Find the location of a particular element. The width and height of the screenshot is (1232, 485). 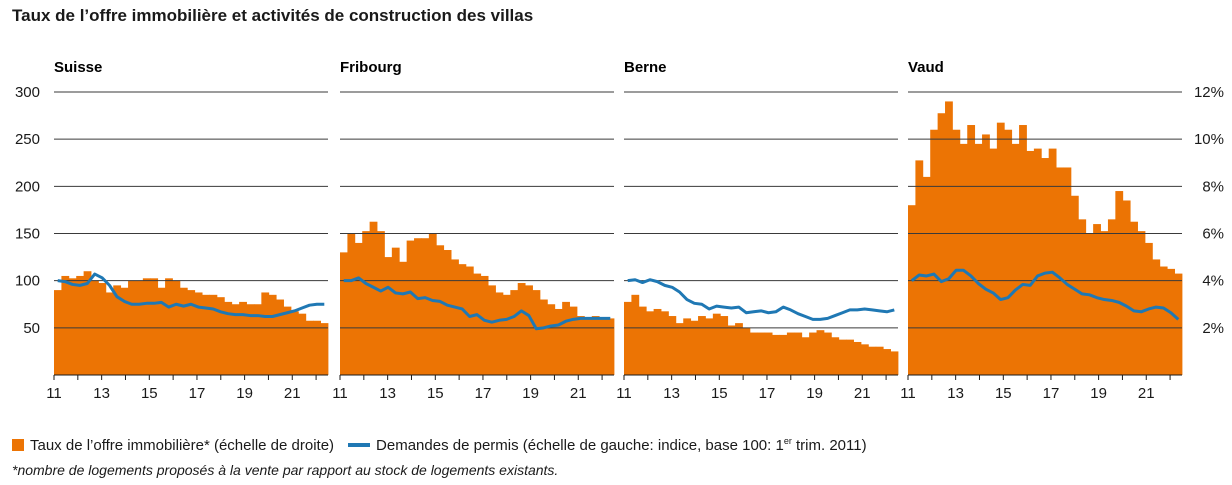

panel-title: Berne is located at coordinates (645, 67).